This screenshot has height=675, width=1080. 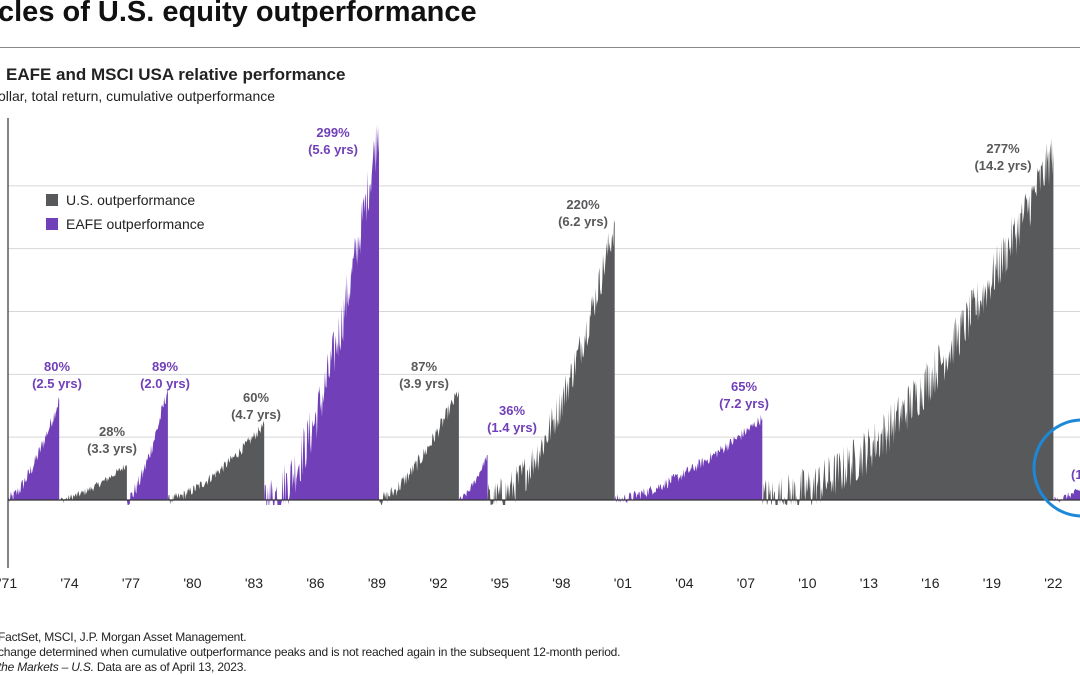 What do you see at coordinates (192, 583) in the screenshot?
I see `x-tick-label: '80` at bounding box center [192, 583].